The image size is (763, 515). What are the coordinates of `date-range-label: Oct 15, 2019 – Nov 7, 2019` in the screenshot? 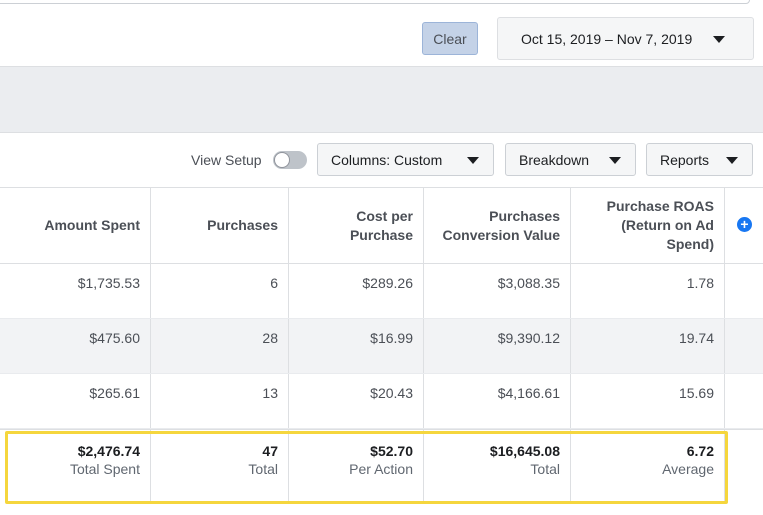 It's located at (607, 38).